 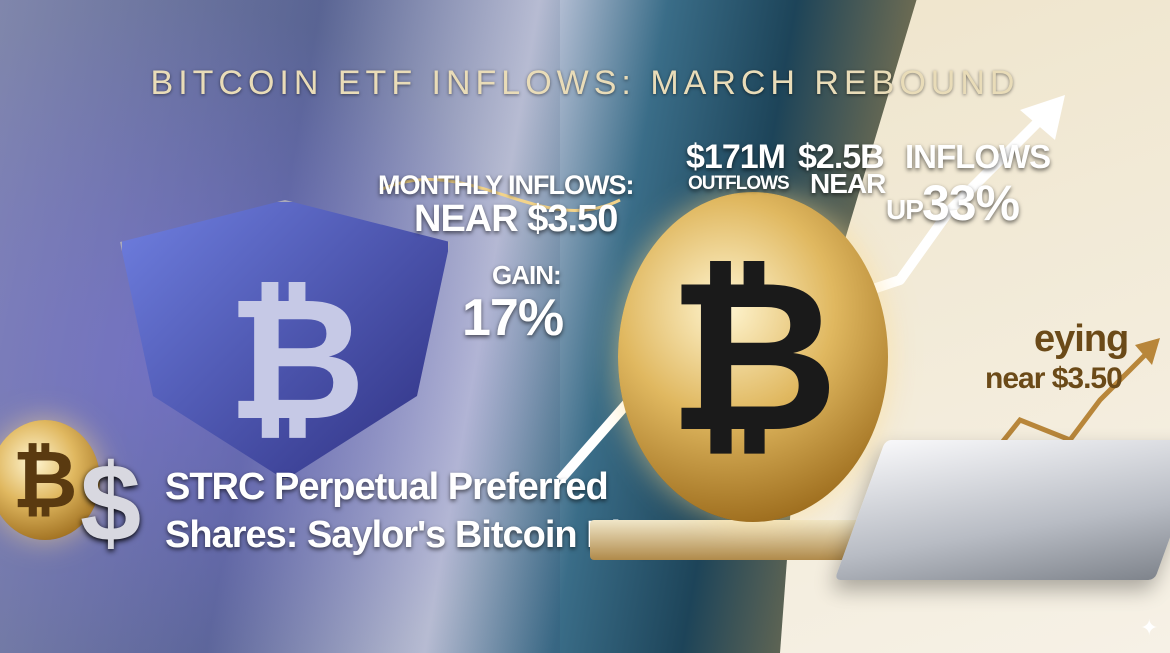 What do you see at coordinates (413, 535) in the screenshot?
I see `headline-line2: Shares: Saylor's Bitcoin Play` at bounding box center [413, 535].